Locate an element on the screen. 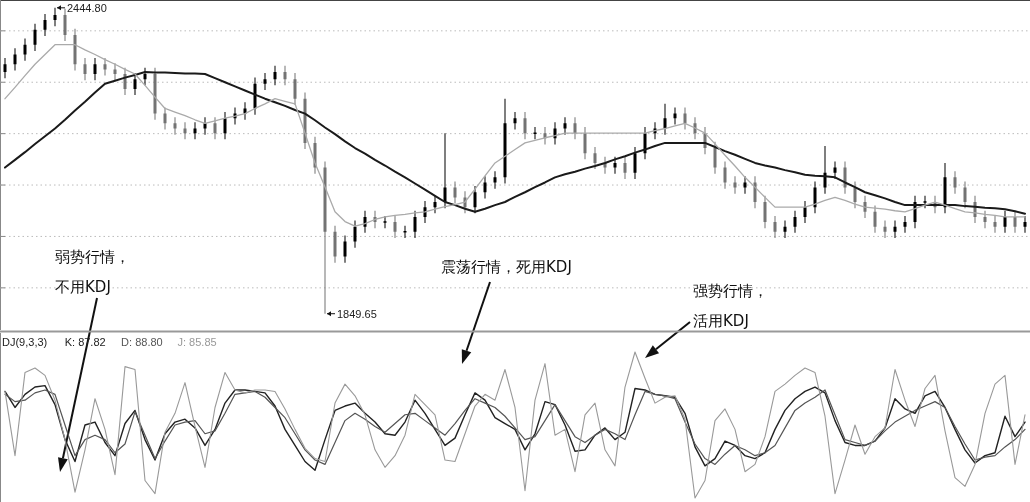 This screenshot has height=502, width=1030. chart-title: DJ(9,3,3) is located at coordinates (25, 342).